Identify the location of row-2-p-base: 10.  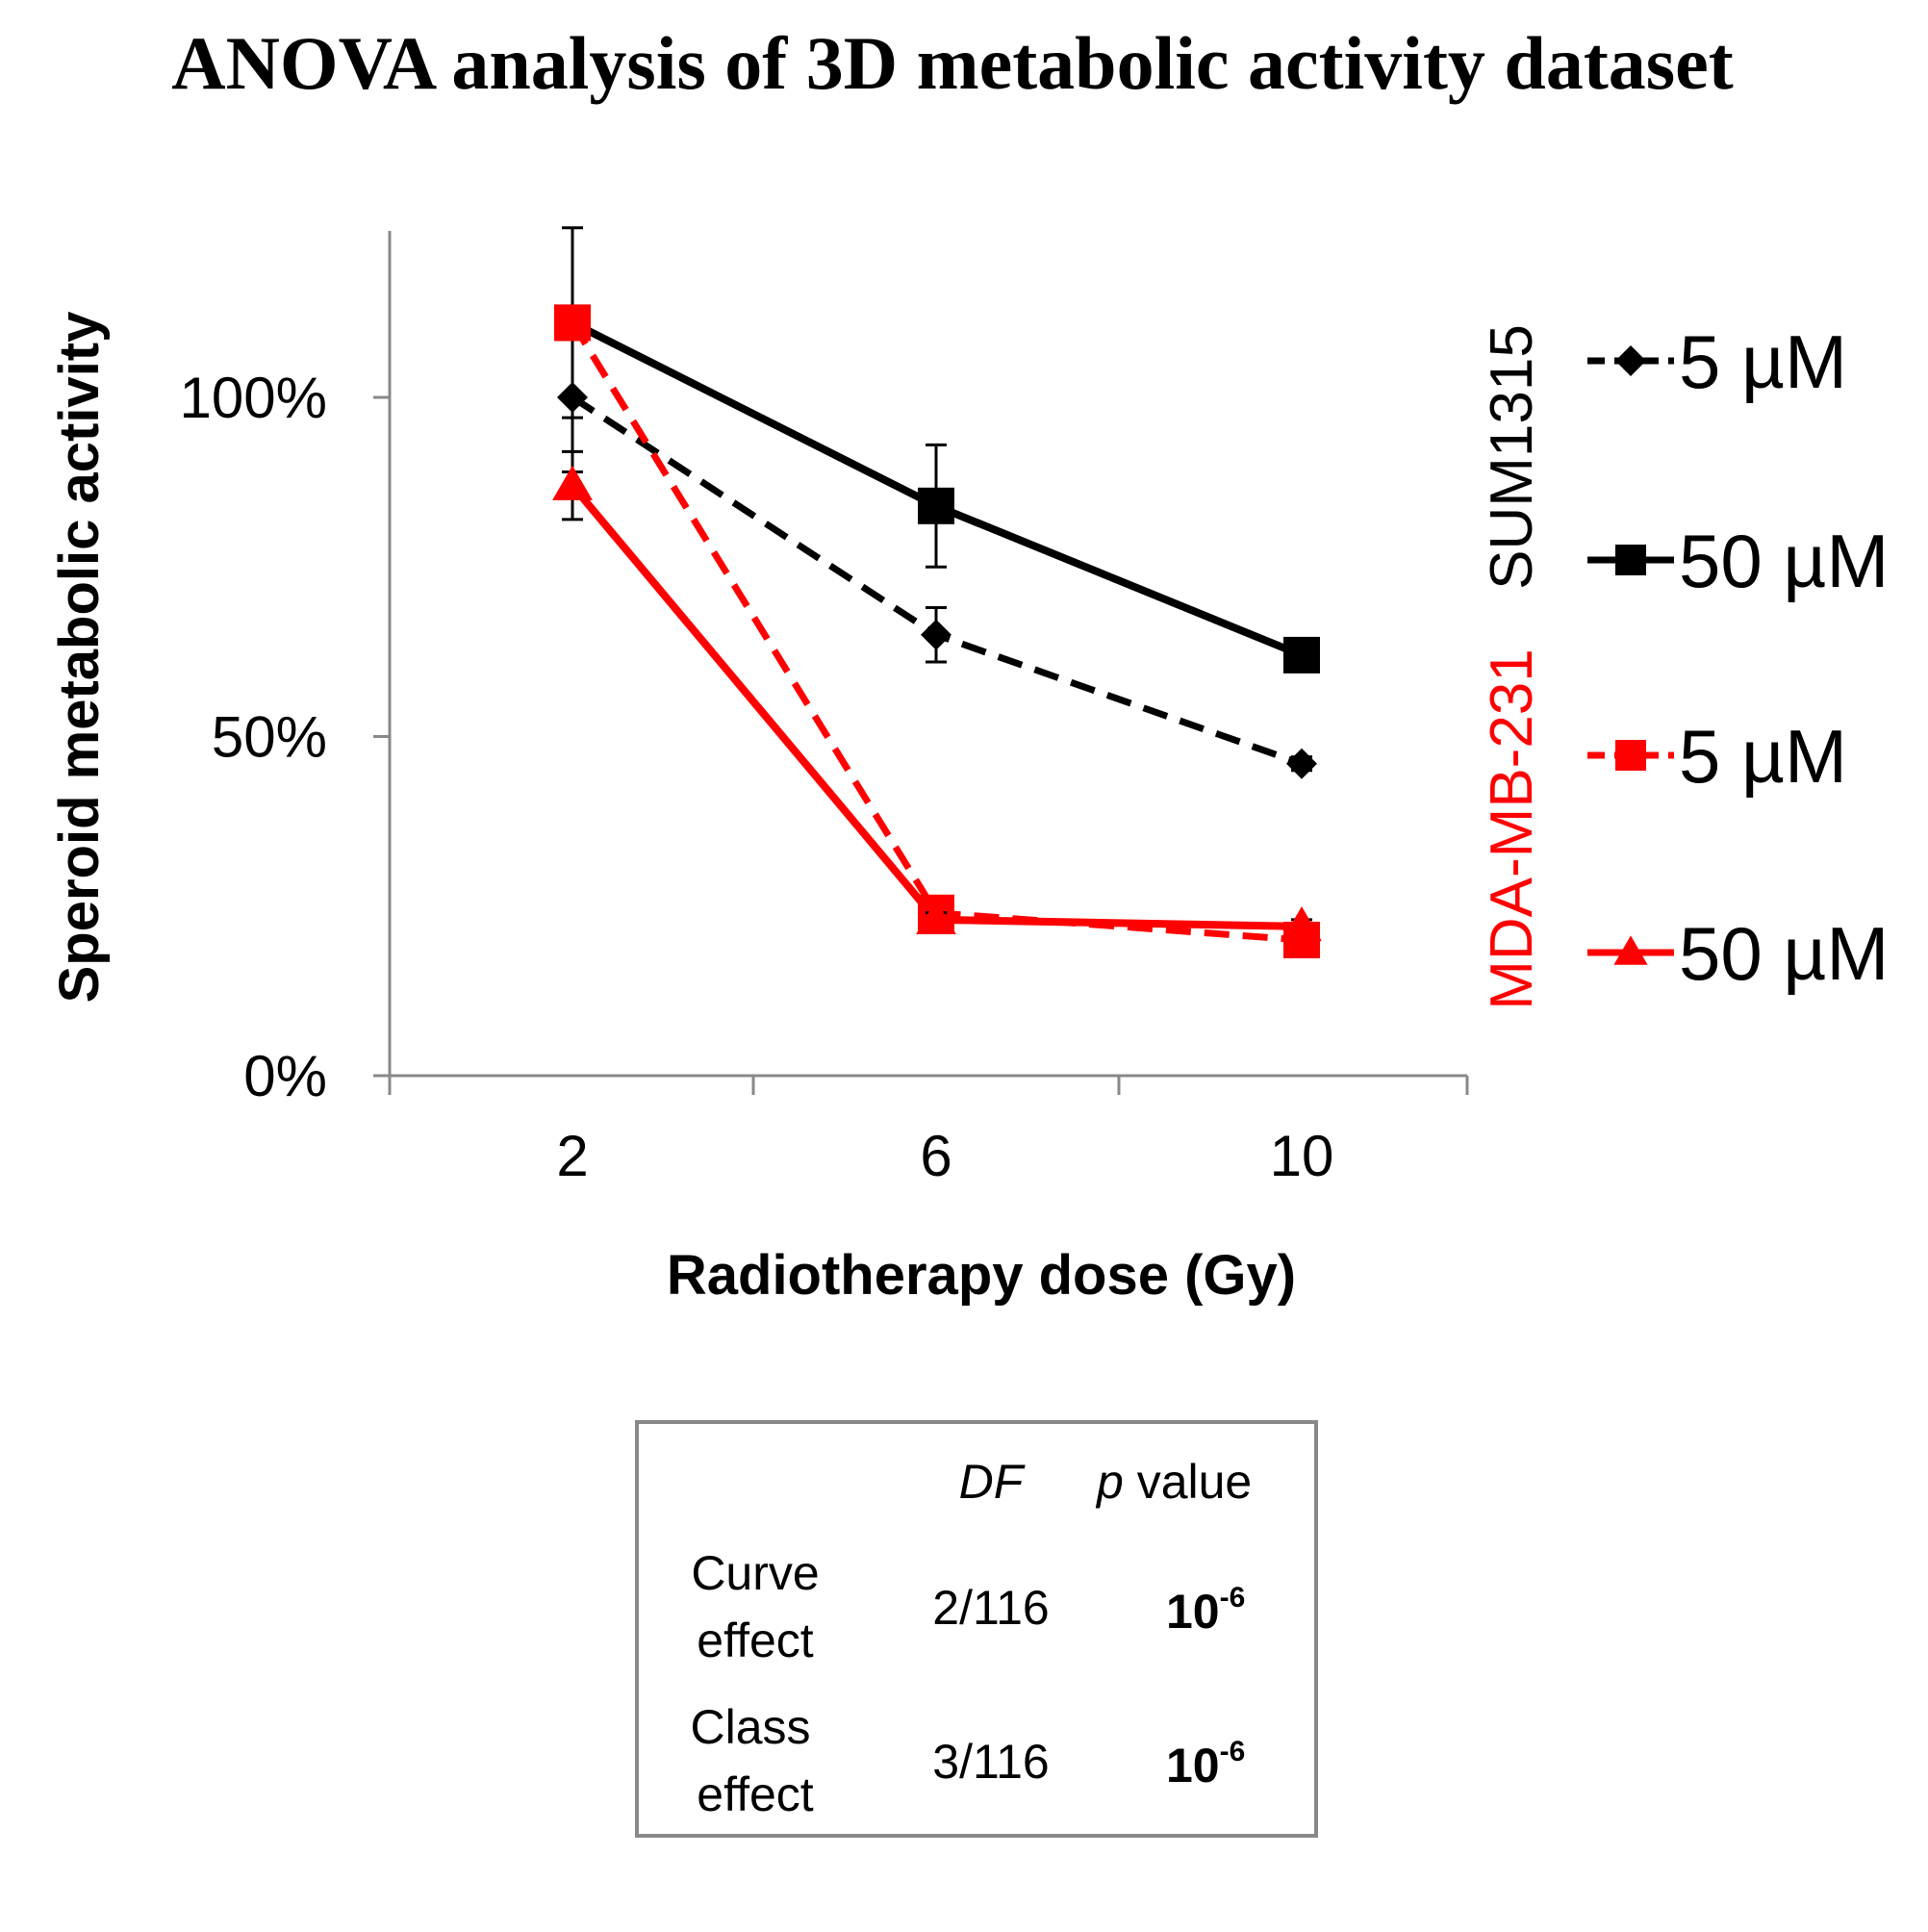
(1193, 1765).